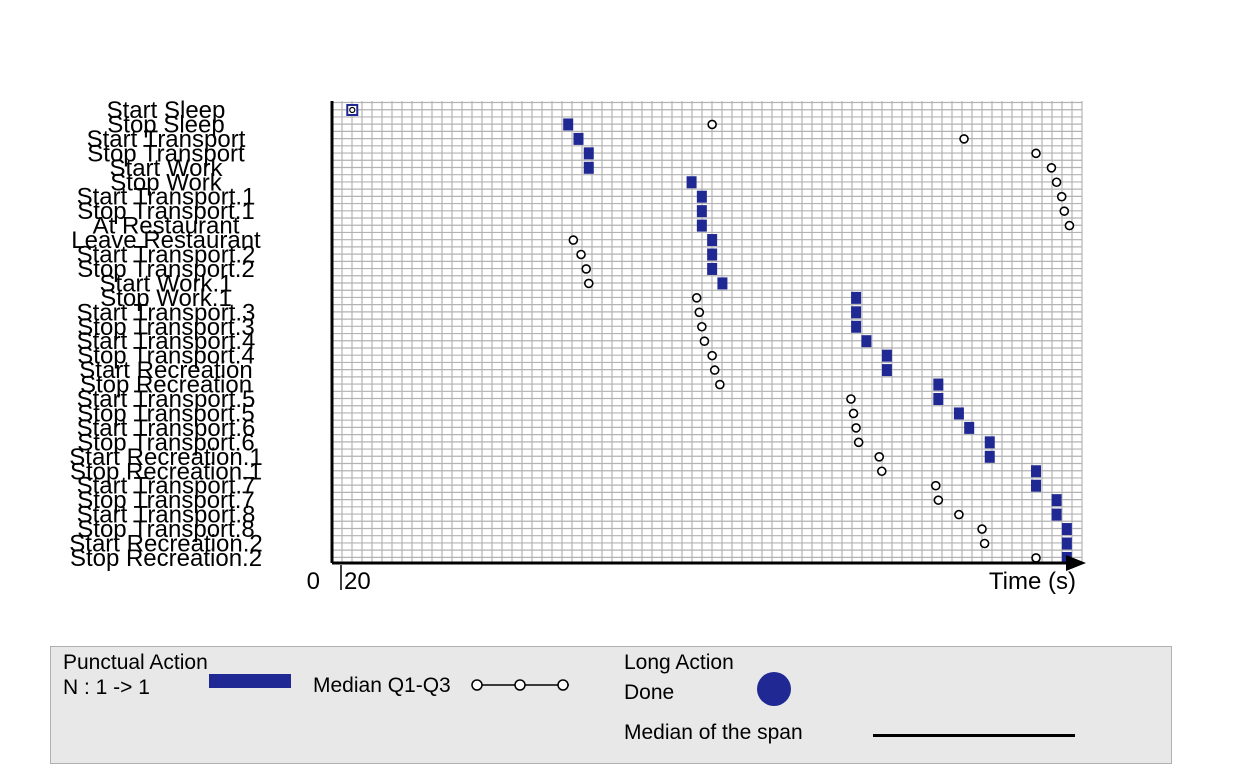 This screenshot has height=768, width=1248. Describe the element at coordinates (1056, 182) in the screenshot. I see `whisker-stop-work` at that location.